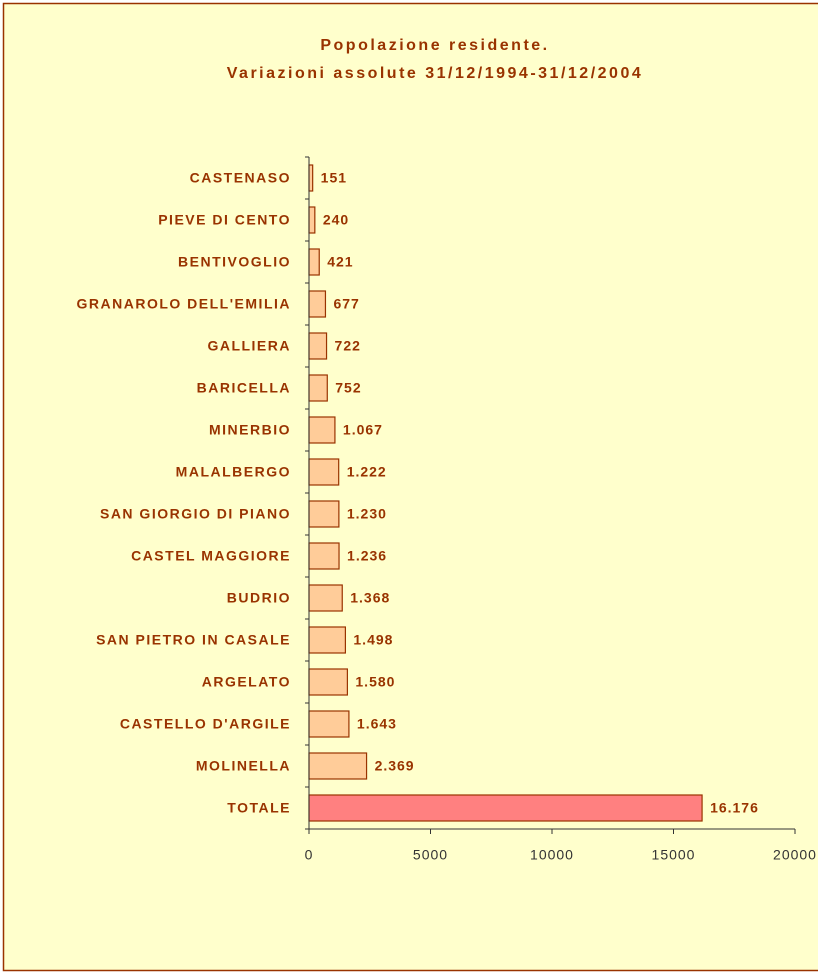  I want to click on y-tick-label: BARICELLA, so click(244, 388).